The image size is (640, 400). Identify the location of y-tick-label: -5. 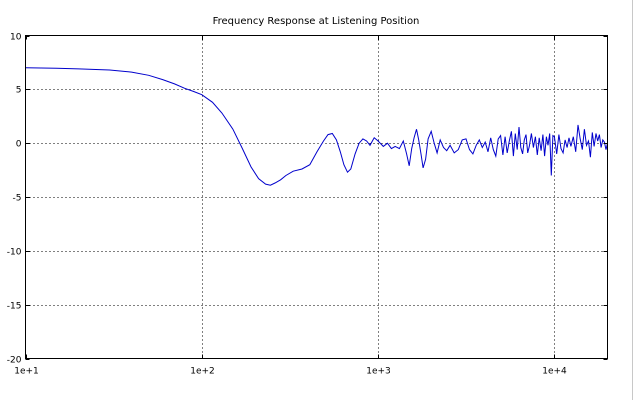
(17, 199).